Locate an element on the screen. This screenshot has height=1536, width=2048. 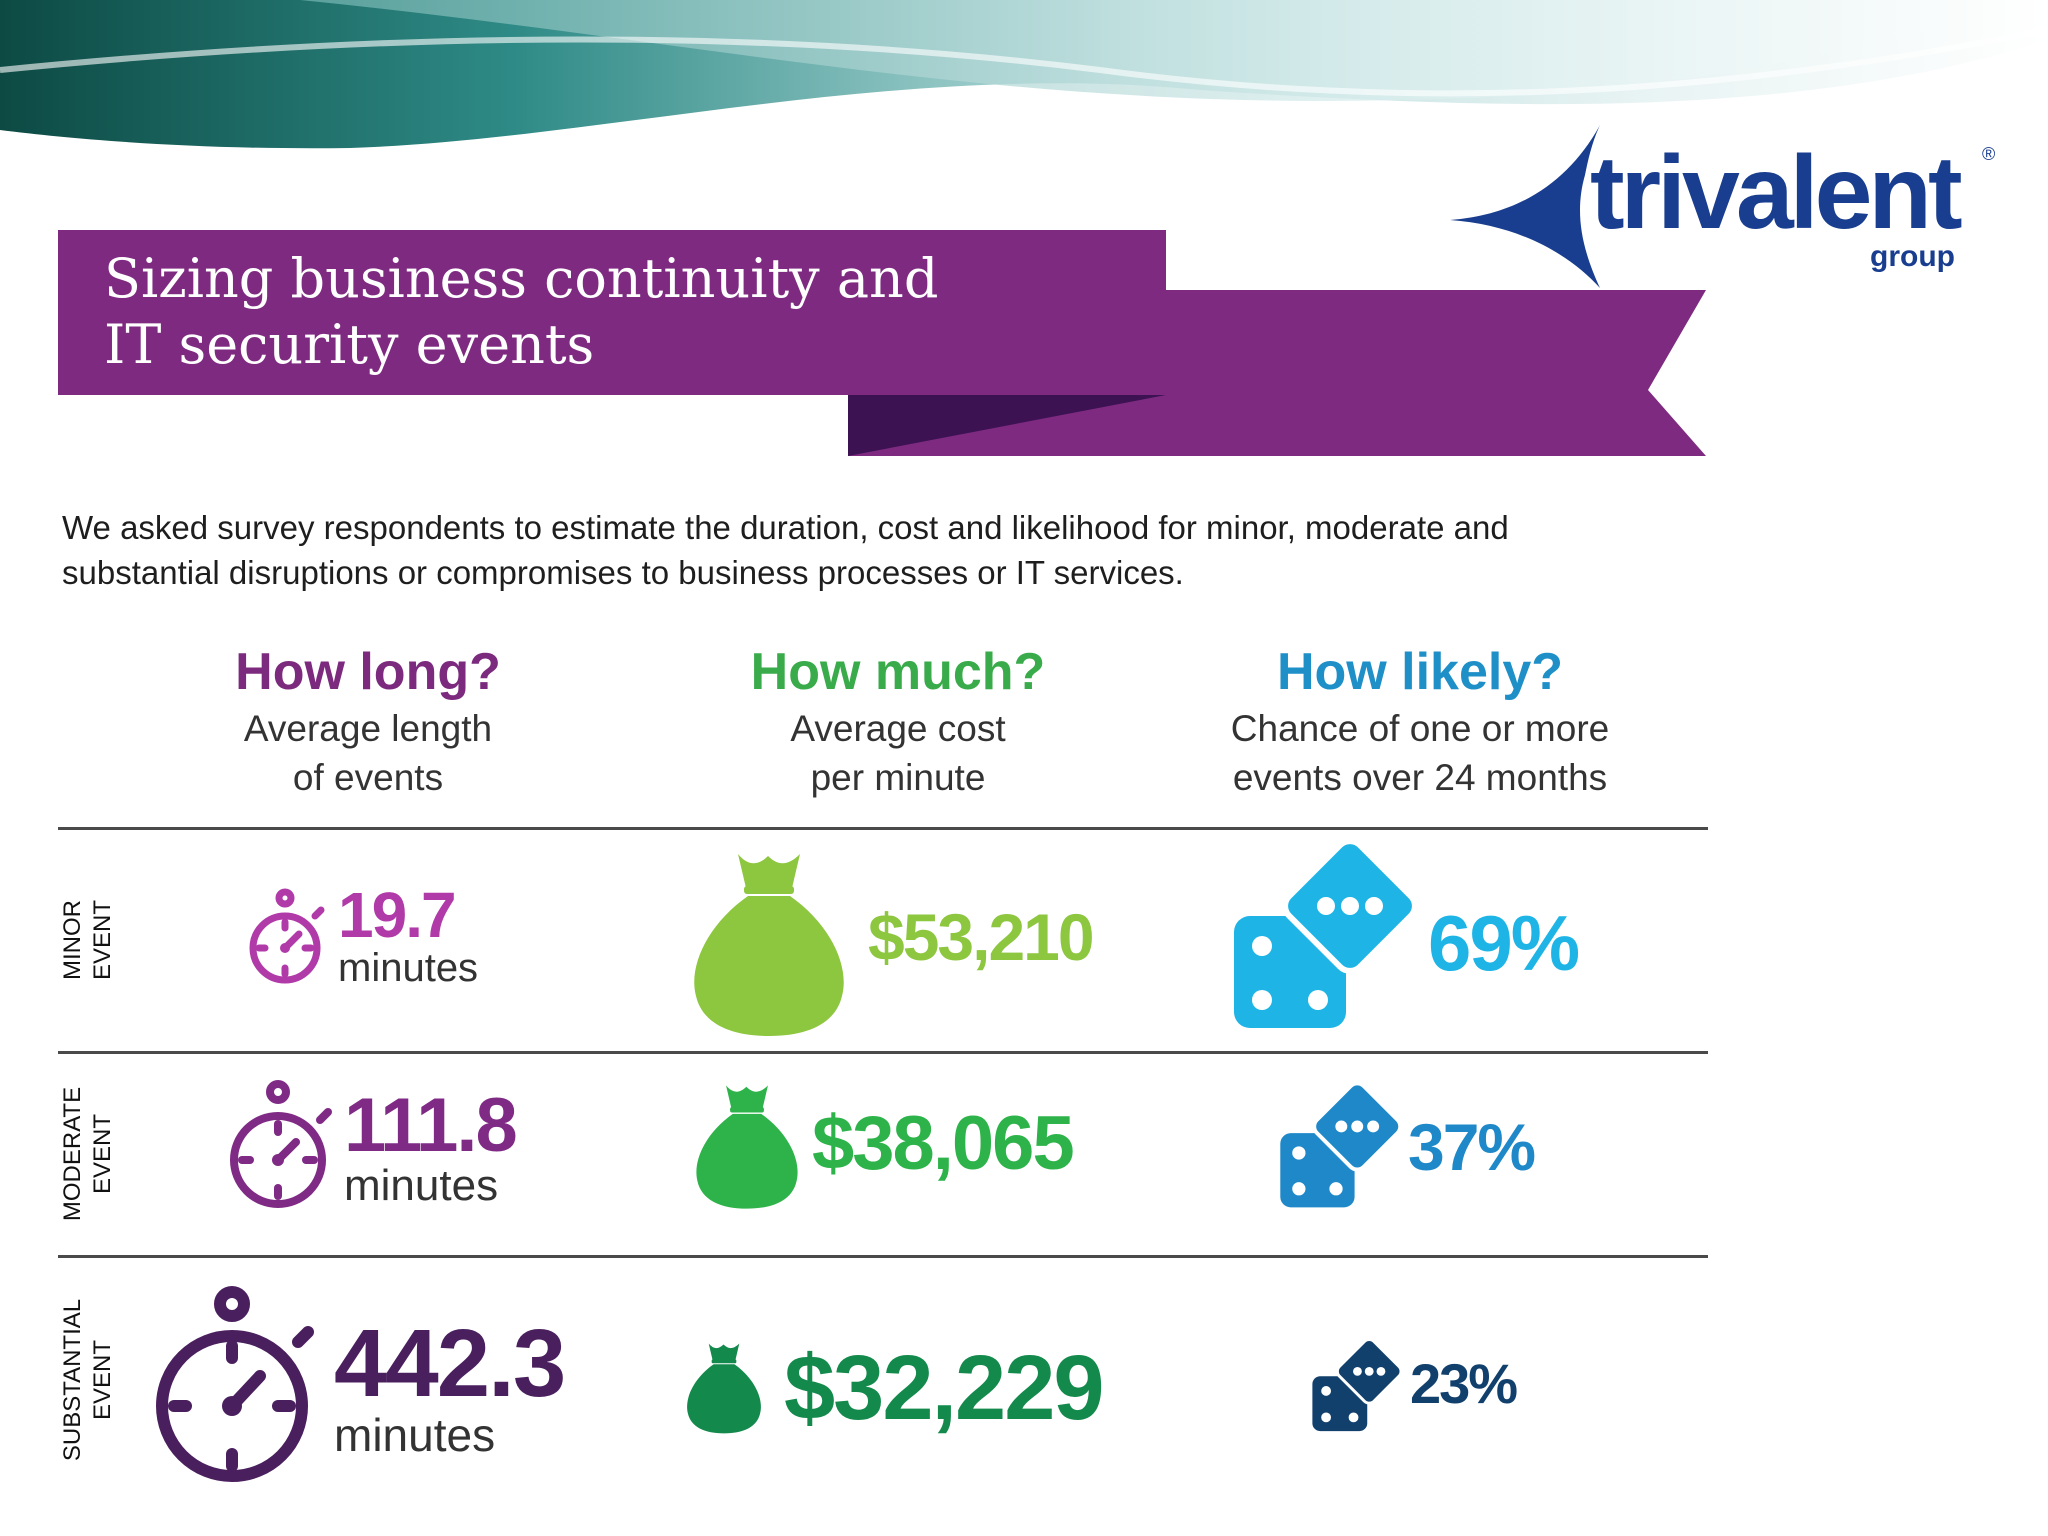
duration-moderate: 111.8 minutes is located at coordinates (431, 1146).